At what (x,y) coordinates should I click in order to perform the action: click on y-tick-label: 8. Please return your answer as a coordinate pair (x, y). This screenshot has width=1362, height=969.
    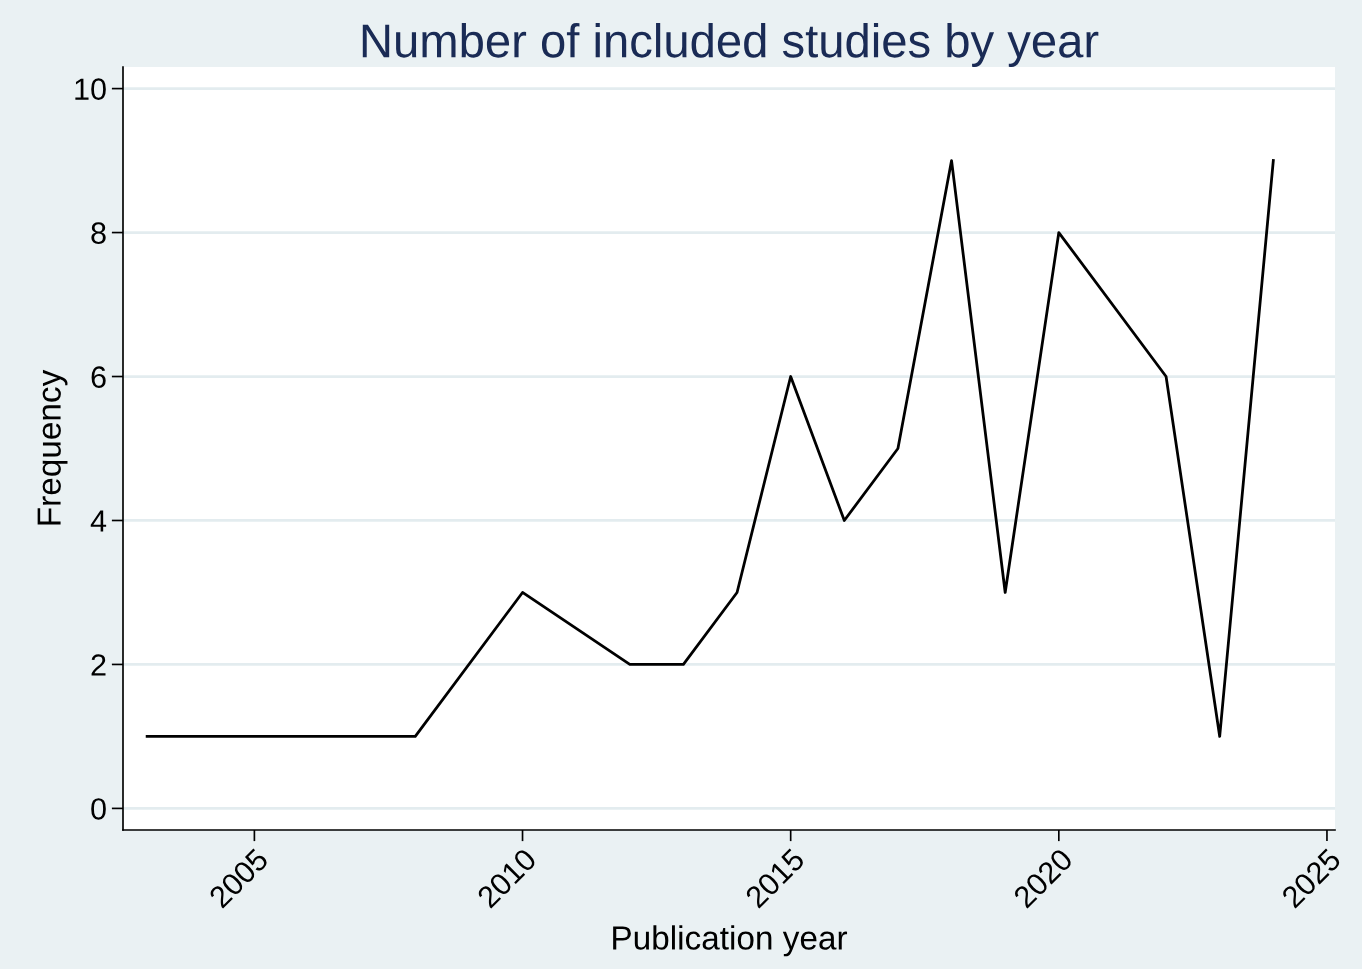
    Looking at the image, I should click on (98, 233).